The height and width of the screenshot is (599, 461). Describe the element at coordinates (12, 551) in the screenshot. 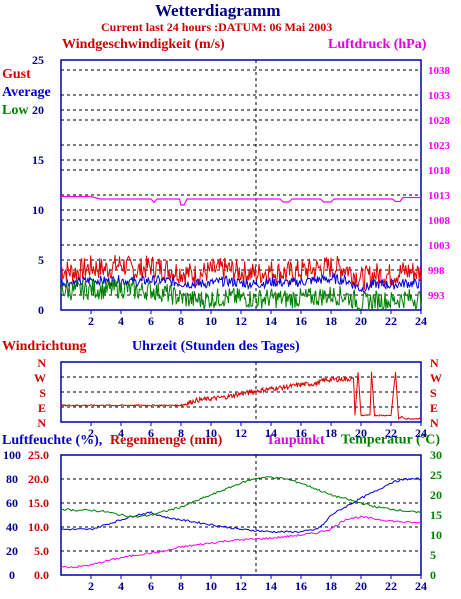

I see `humidity-tick: 20` at that location.